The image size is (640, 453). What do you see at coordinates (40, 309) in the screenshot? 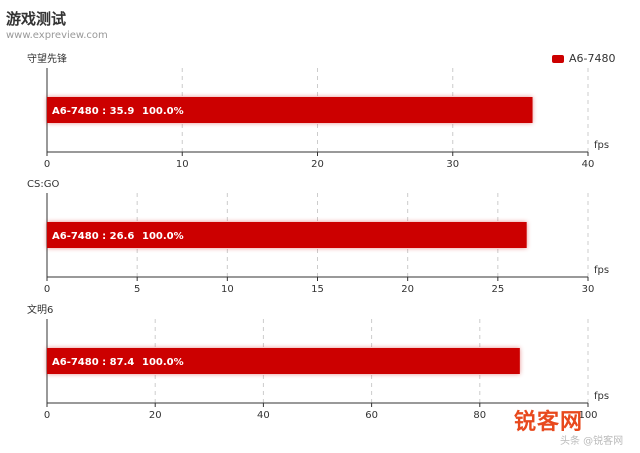
I see `panel-title: 文明6` at bounding box center [40, 309].